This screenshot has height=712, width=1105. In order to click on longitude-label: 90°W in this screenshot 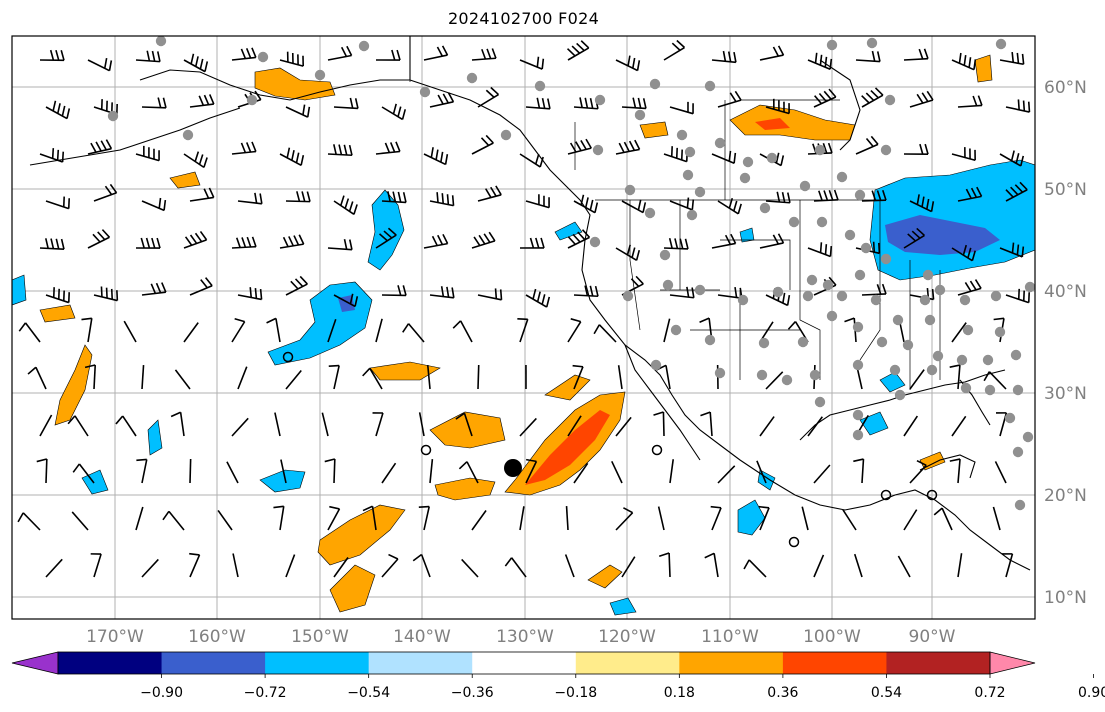, I will do `click(932, 637)`.